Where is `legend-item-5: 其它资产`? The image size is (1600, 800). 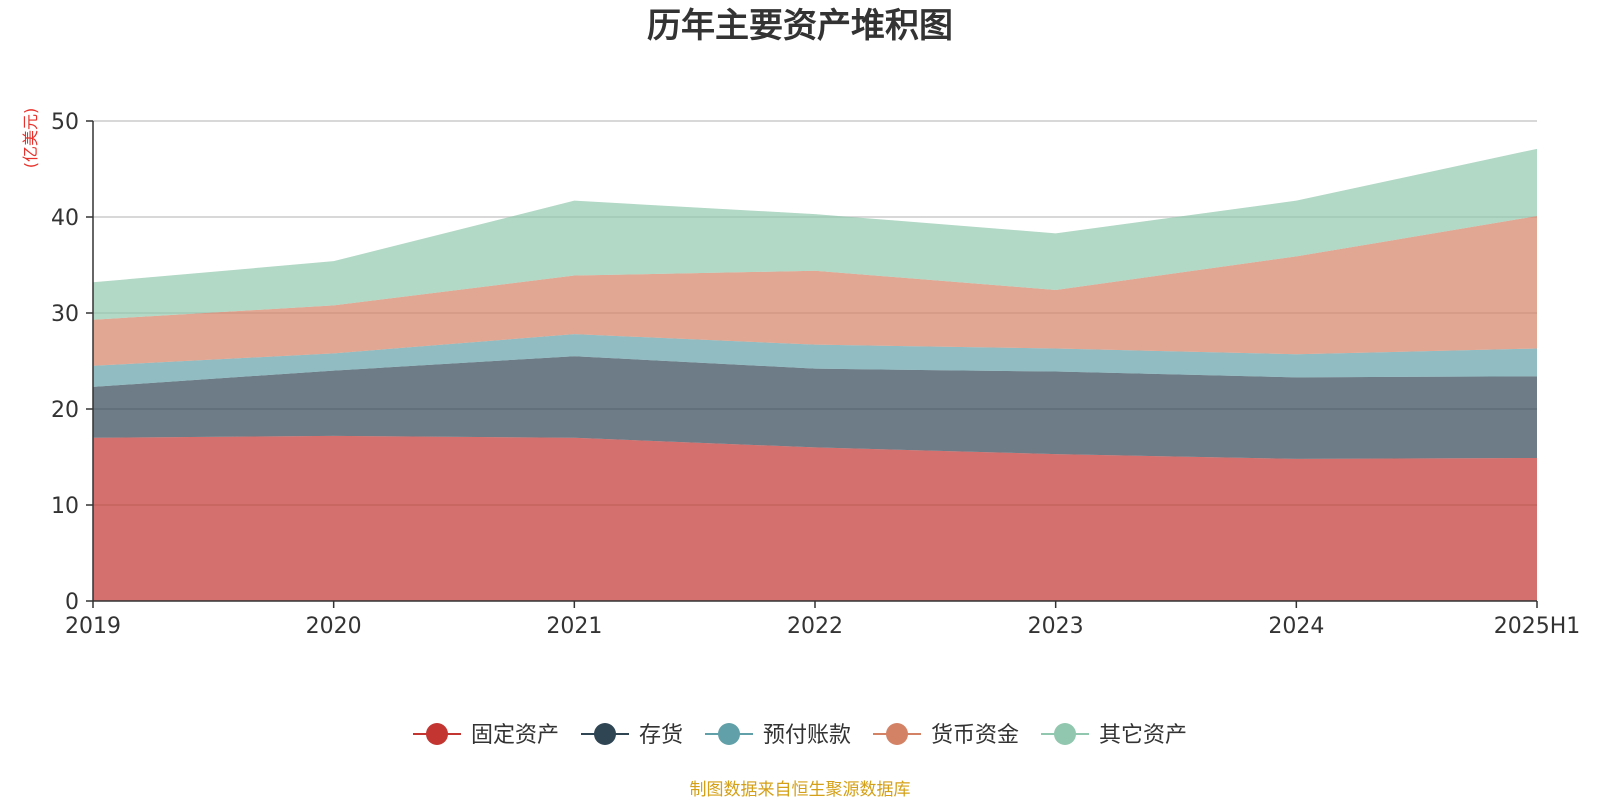 legend-item-5: 其它资产 is located at coordinates (1114, 735).